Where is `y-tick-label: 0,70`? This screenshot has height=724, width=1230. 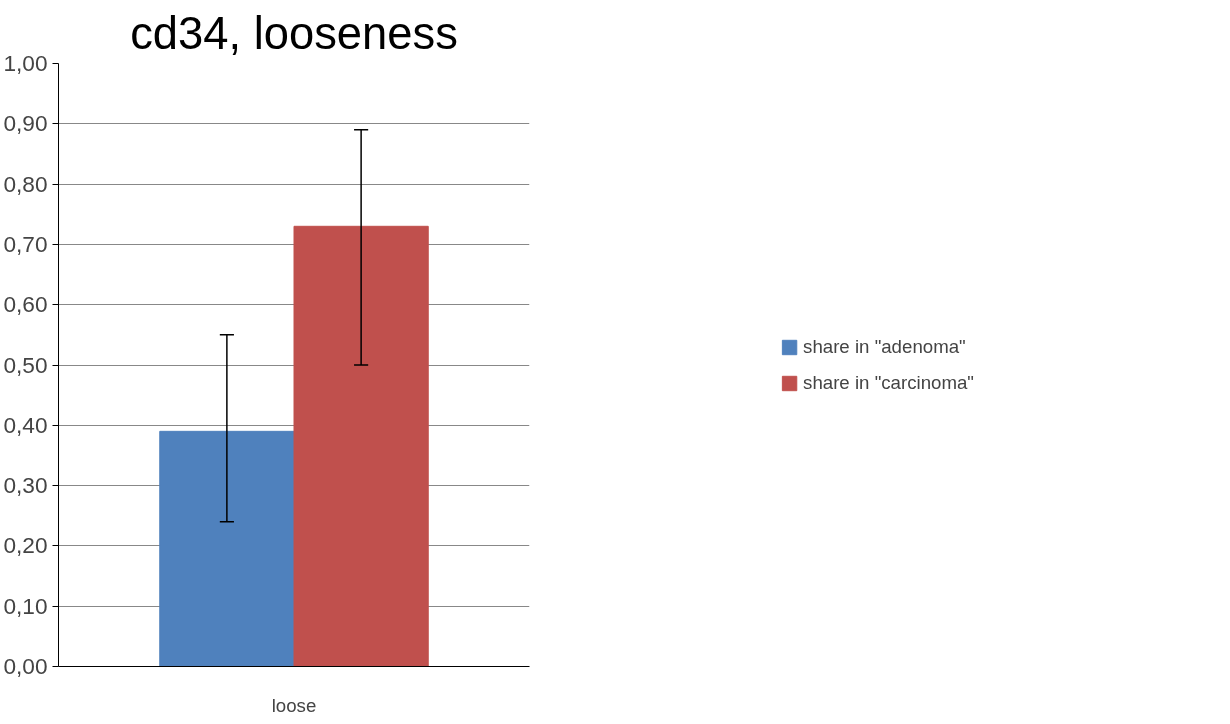
y-tick-label: 0,70 is located at coordinates (25, 243).